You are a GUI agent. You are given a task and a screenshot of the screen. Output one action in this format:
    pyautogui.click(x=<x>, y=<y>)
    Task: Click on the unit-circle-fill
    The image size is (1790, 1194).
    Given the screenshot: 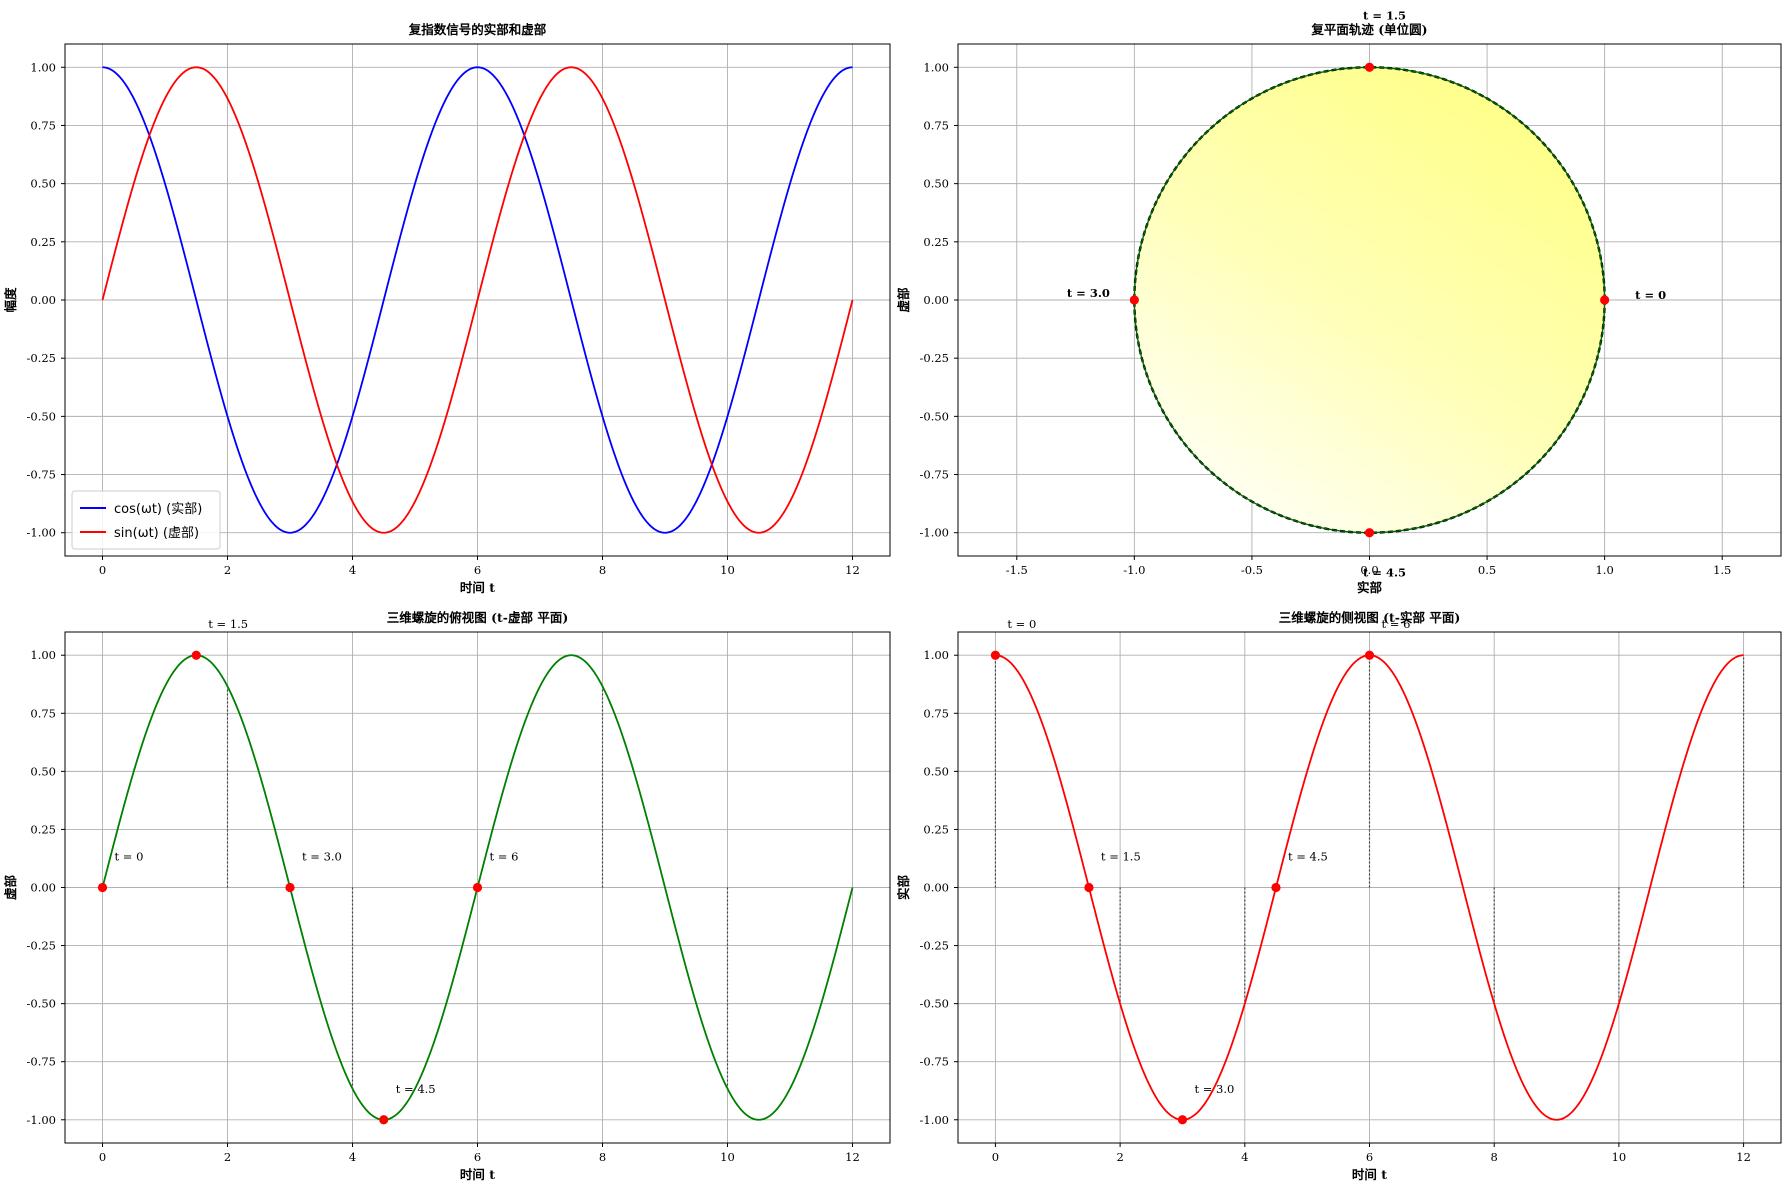 What is the action you would take?
    pyautogui.click(x=1369, y=300)
    